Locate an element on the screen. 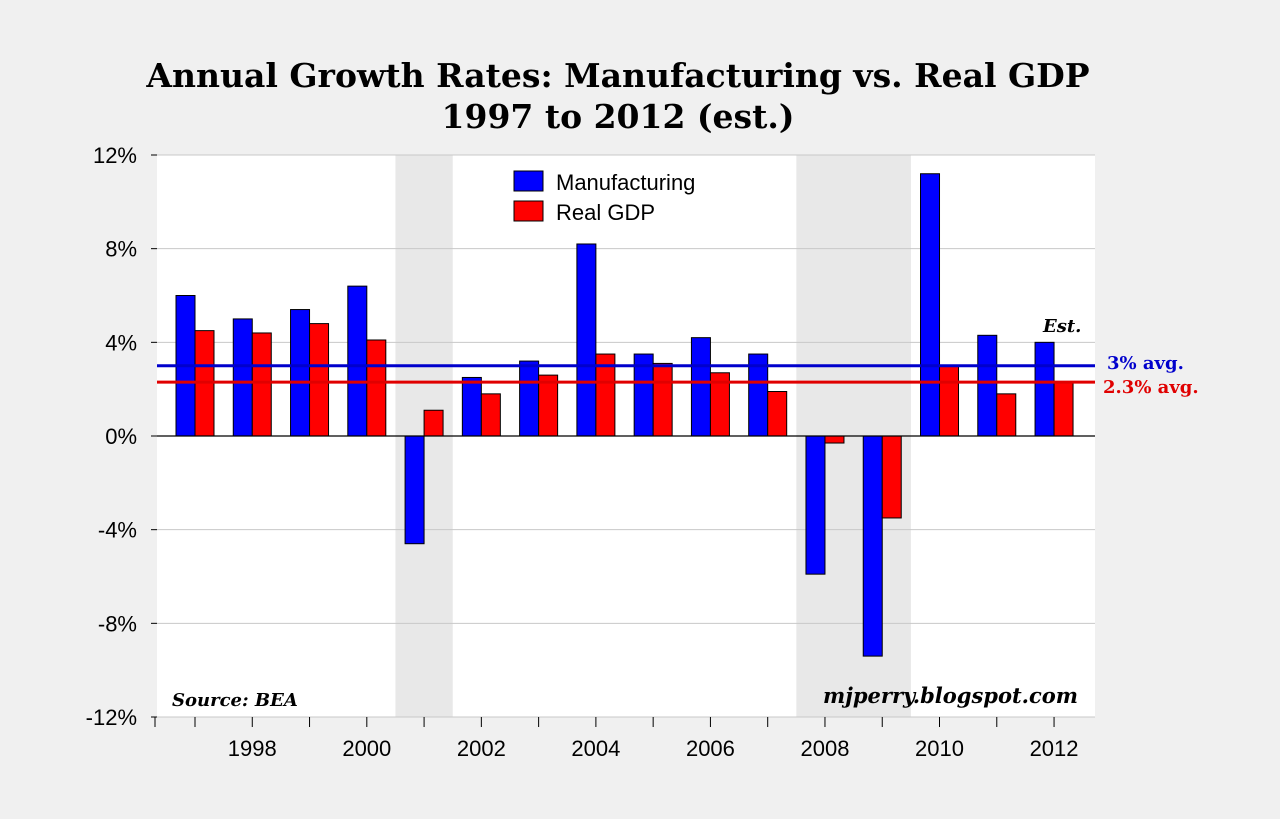  x-tick-label: 2008 is located at coordinates (824, 748).